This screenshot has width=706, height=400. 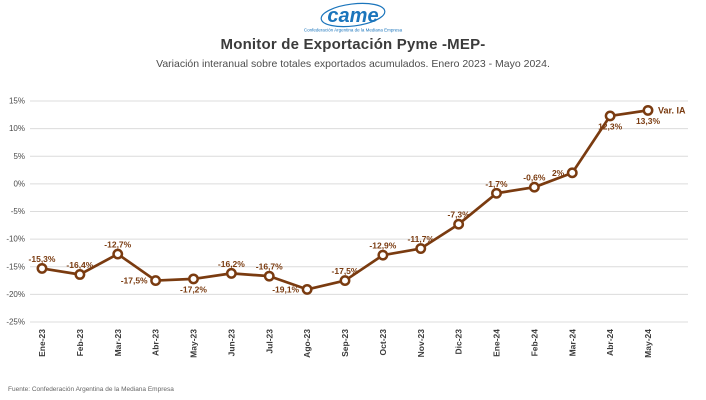 I want to click on y-tick-label: -15%, so click(x=15, y=266).